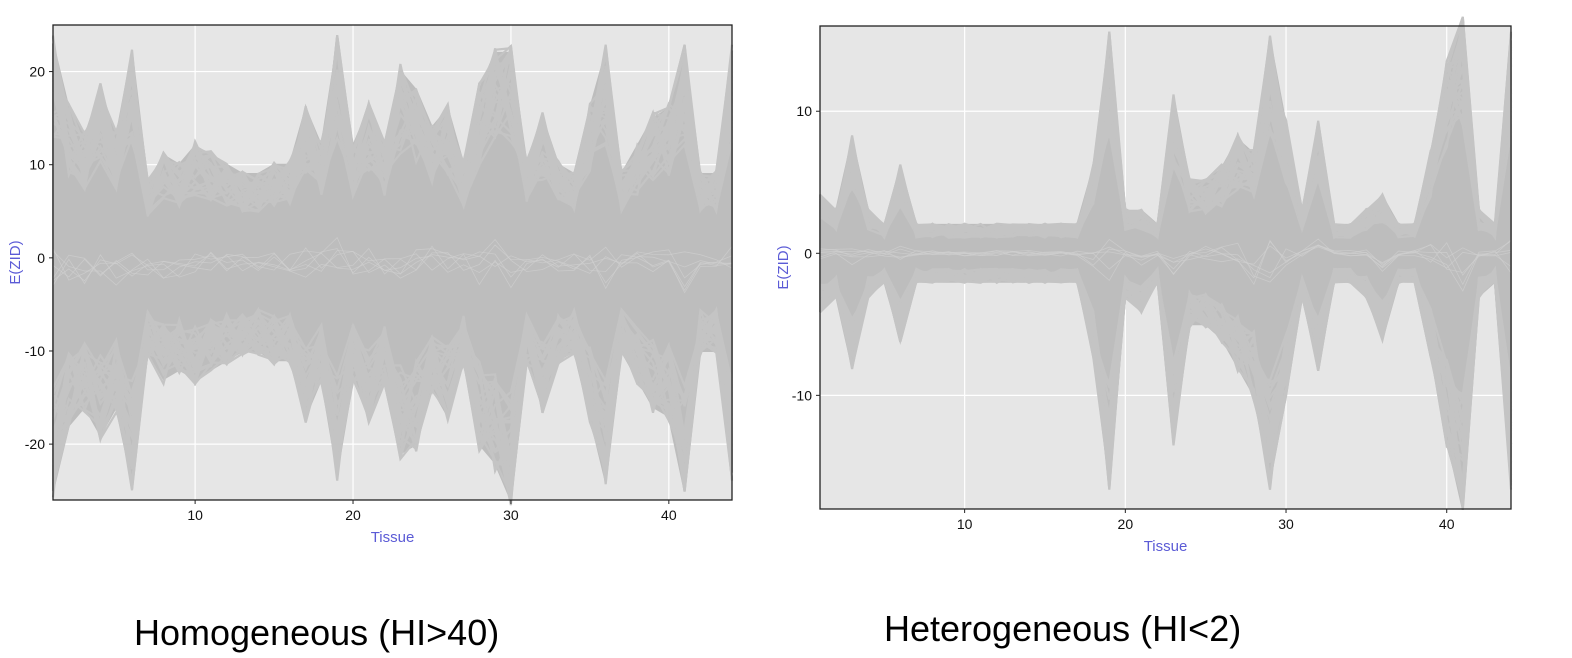 This screenshot has height=658, width=1572. What do you see at coordinates (317, 632) in the screenshot?
I see `homogeneous-caption: Homogeneous (HI>40)` at bounding box center [317, 632].